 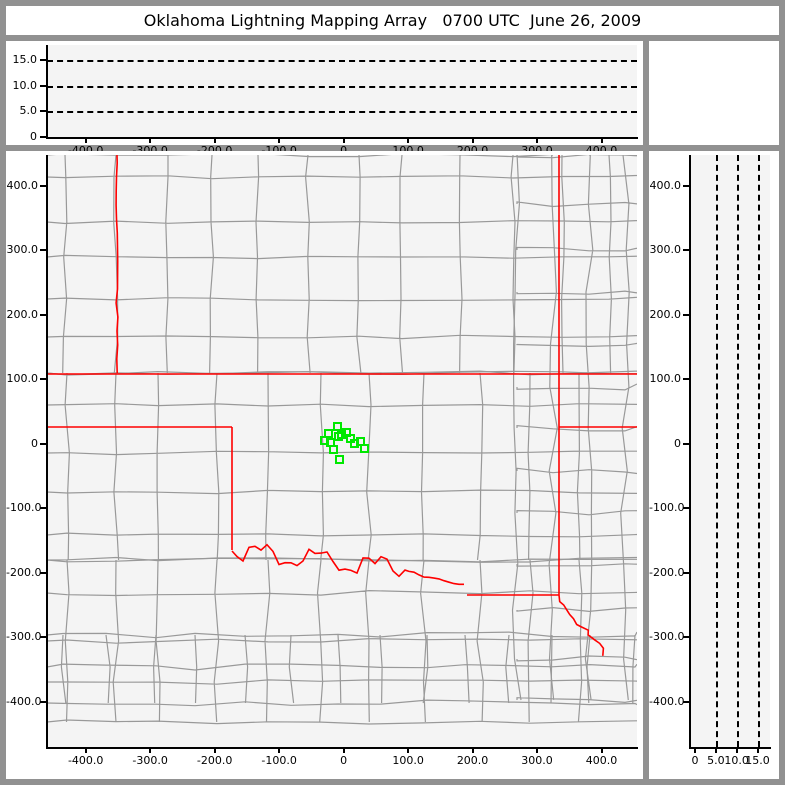 What do you see at coordinates (117, 264) in the screenshot?
I see `state-border-colorado-kansas` at bounding box center [117, 264].